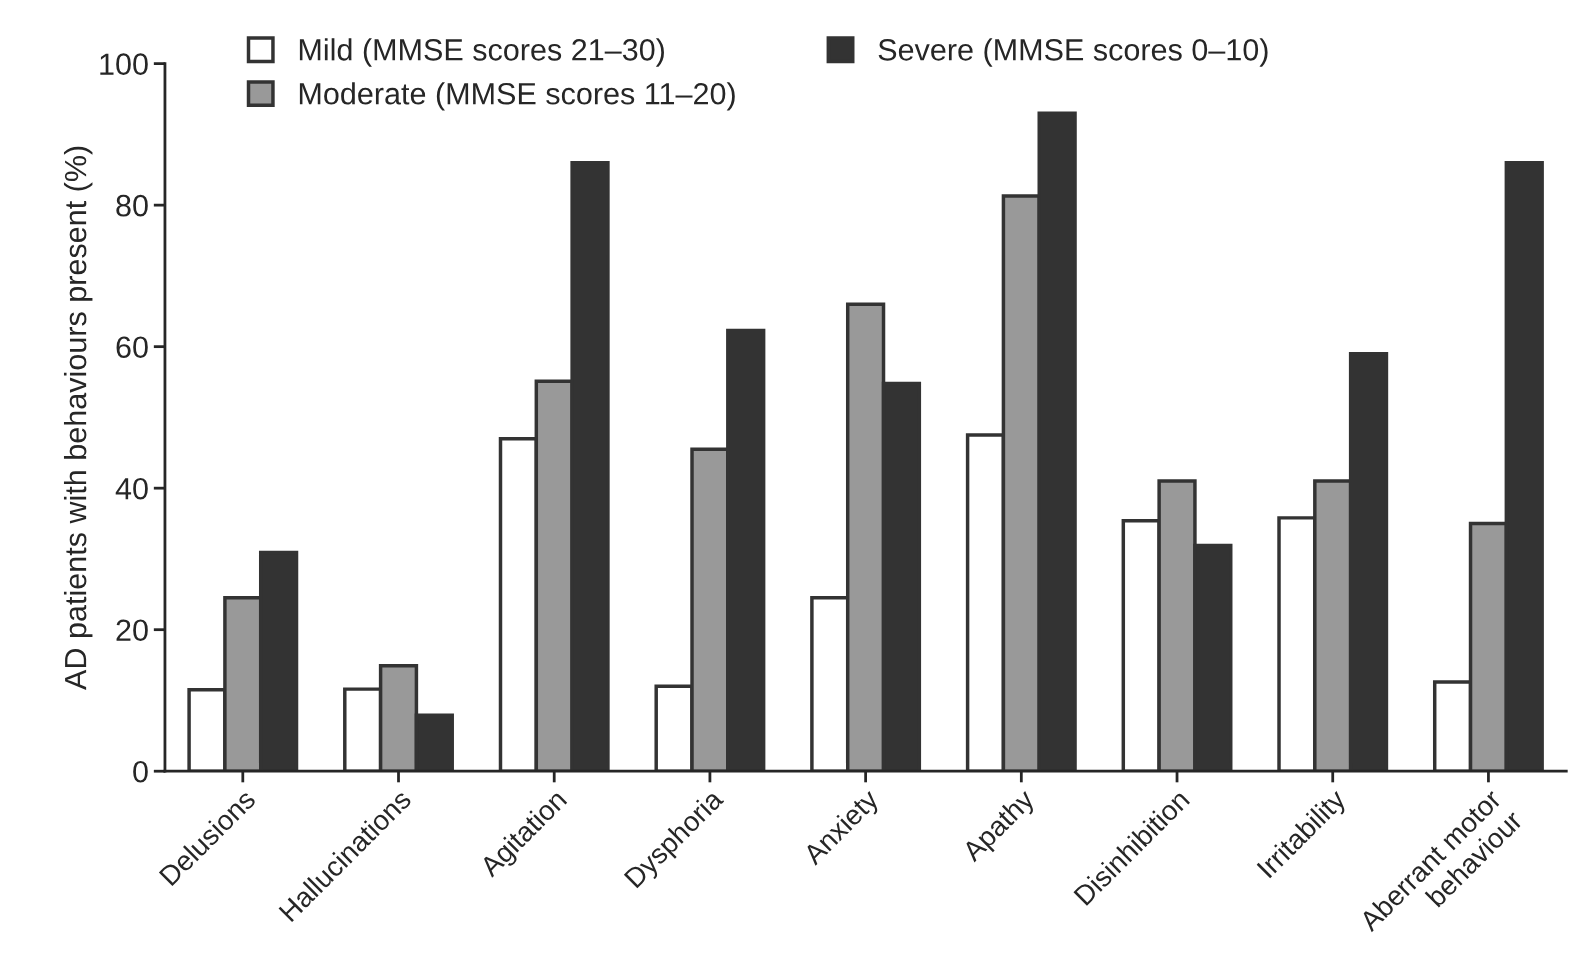  What do you see at coordinates (132, 630) in the screenshot?
I see `y-tick-label: 20` at bounding box center [132, 630].